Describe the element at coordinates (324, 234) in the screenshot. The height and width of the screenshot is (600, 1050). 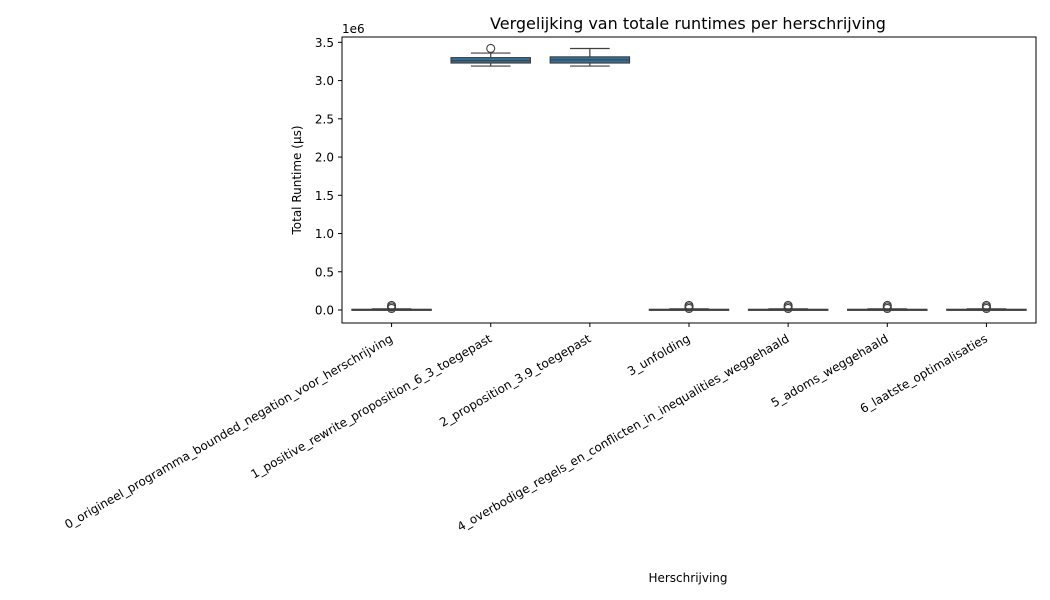
I see `y-tick-label: 1.0` at that location.